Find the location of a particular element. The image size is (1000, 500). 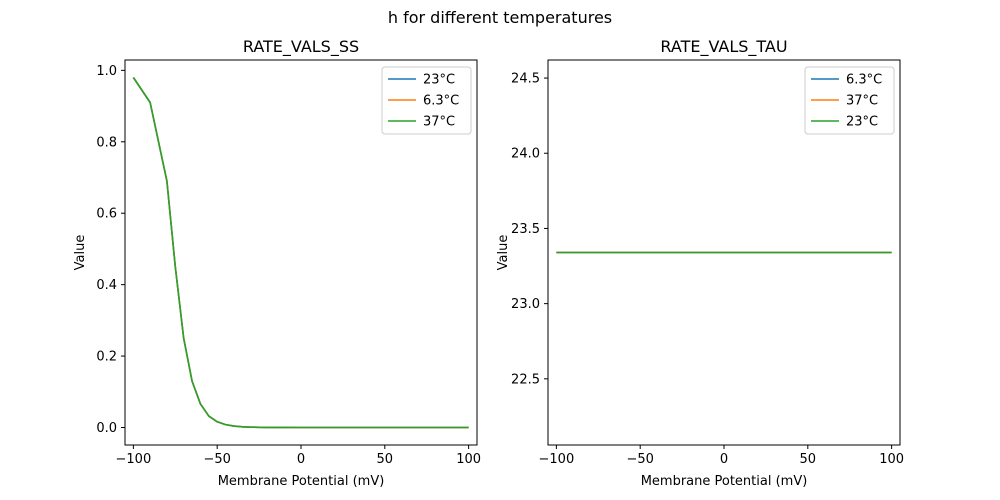

legend-label-2: 37°C is located at coordinates (439, 122).